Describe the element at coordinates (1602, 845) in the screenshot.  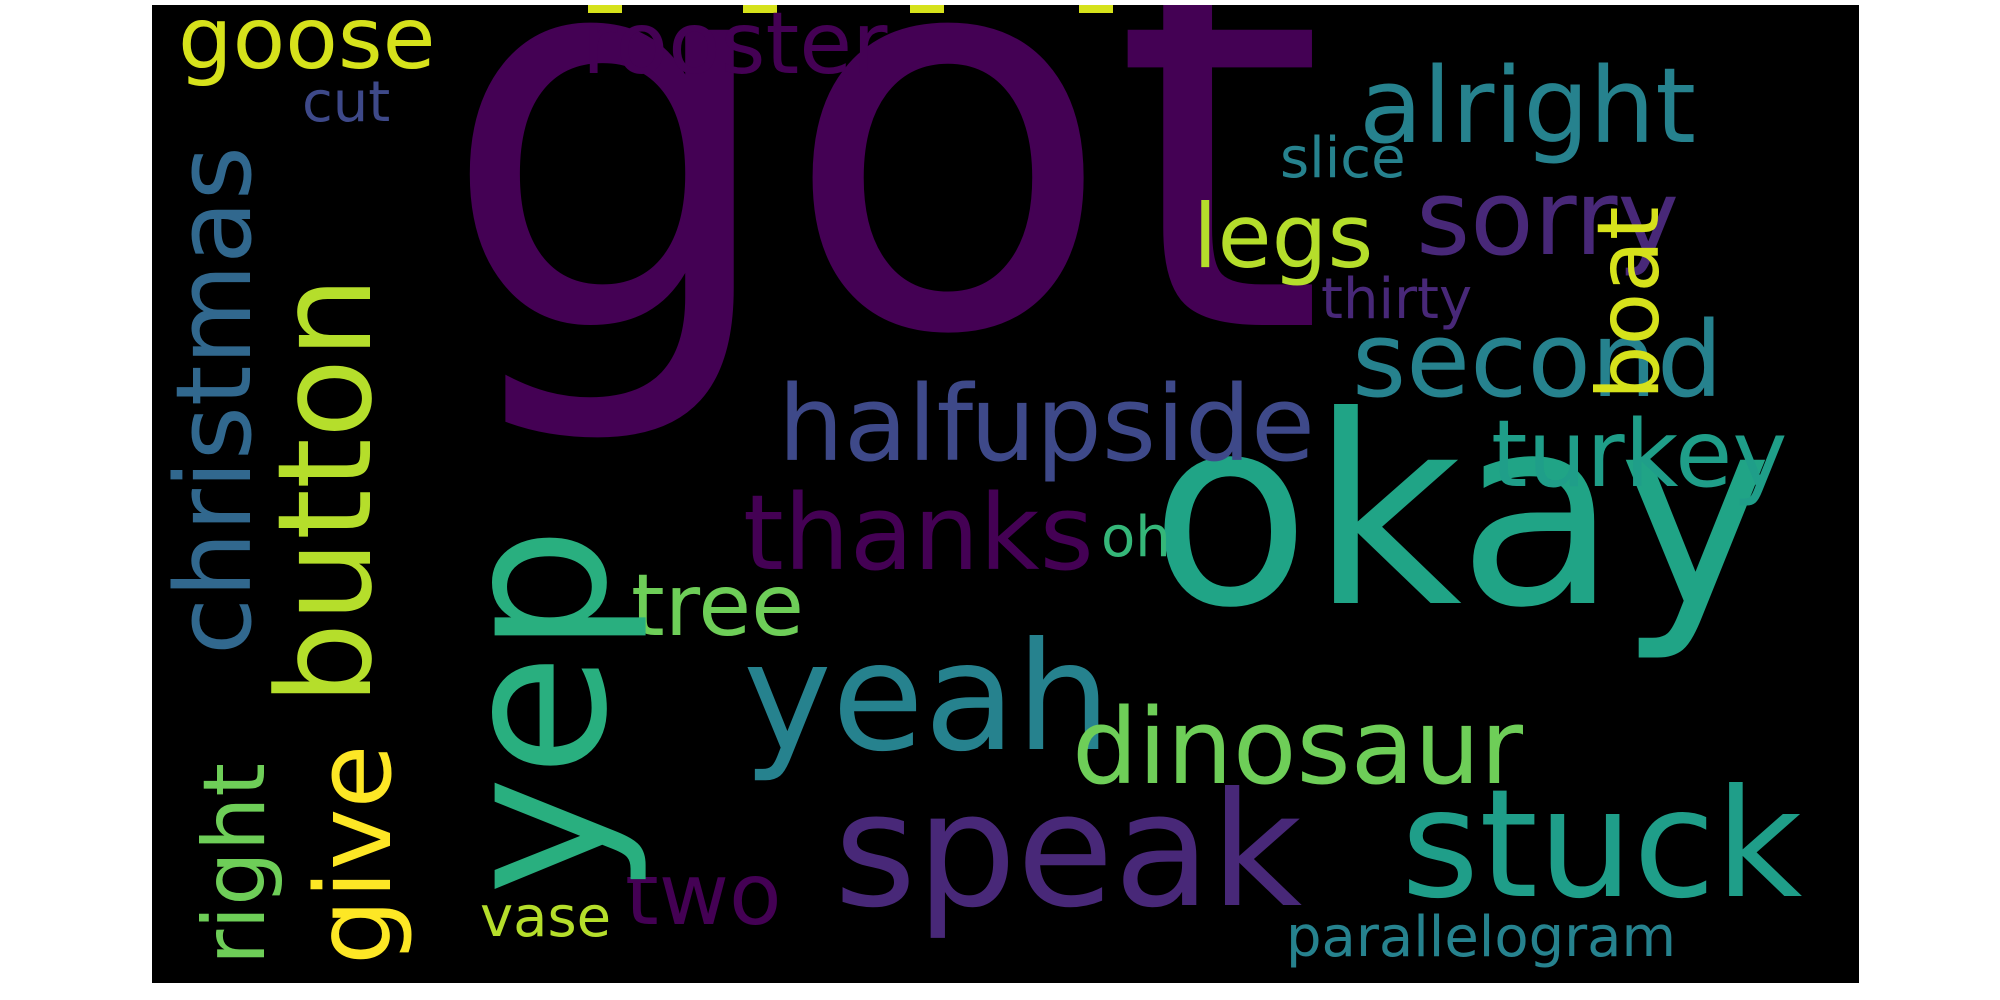
I see `word-stuck: stuck` at that location.